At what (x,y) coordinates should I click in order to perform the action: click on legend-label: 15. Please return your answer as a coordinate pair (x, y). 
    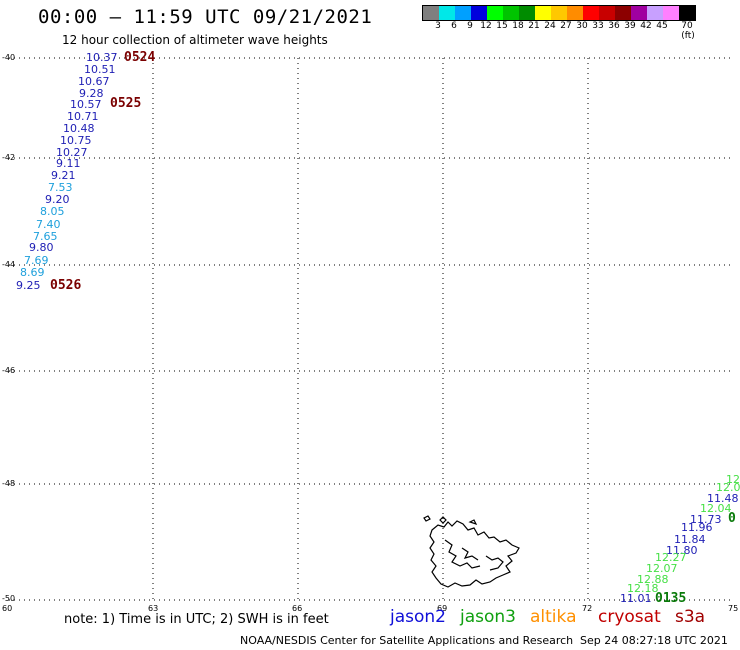
    Looking at the image, I should click on (502, 26).